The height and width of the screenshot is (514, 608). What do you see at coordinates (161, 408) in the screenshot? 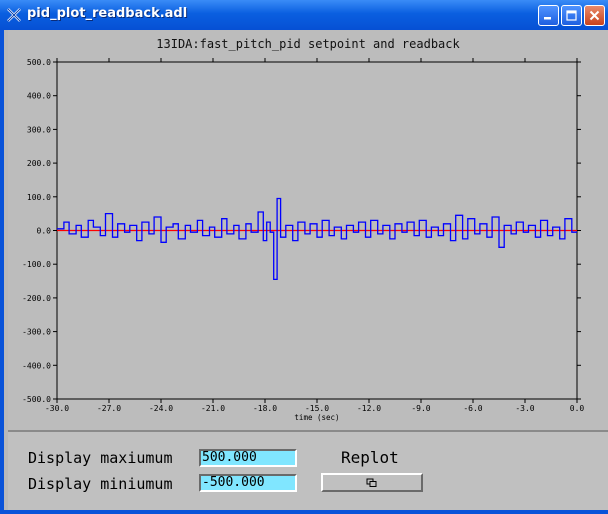
I see `x-tick-label: -24.0` at bounding box center [161, 408].